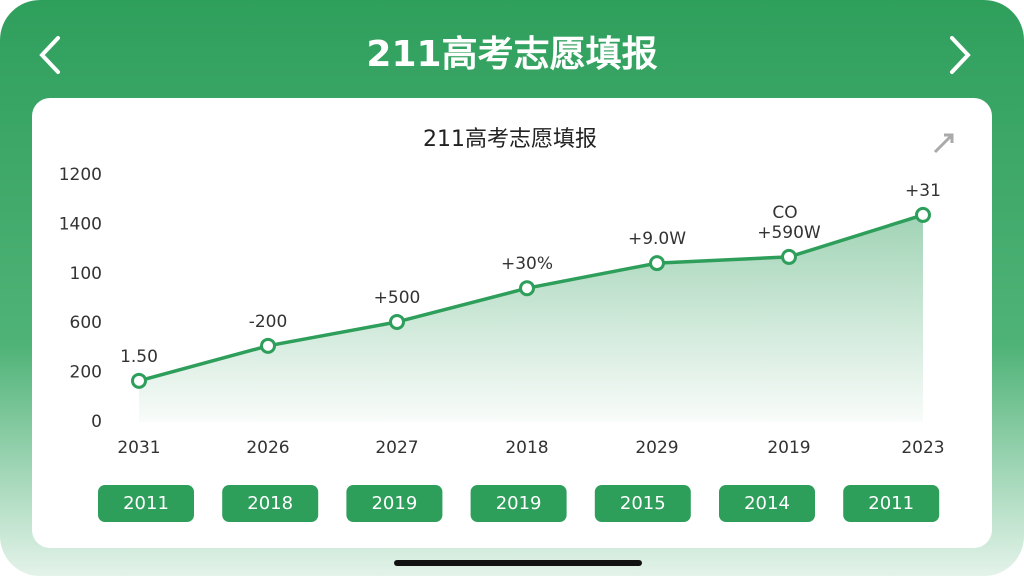 The width and height of the screenshot is (1024, 580). I want to click on y-tick-label: 200, so click(86, 373).